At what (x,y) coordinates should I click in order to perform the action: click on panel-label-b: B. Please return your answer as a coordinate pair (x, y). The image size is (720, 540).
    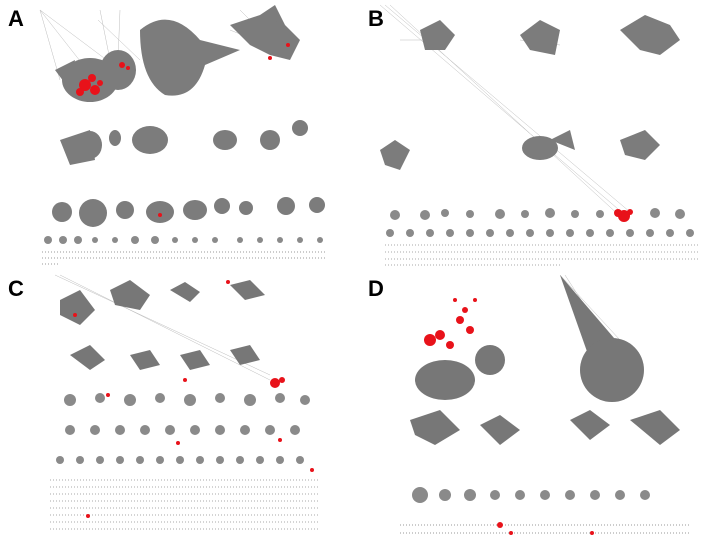
    Looking at the image, I should click on (376, 18).